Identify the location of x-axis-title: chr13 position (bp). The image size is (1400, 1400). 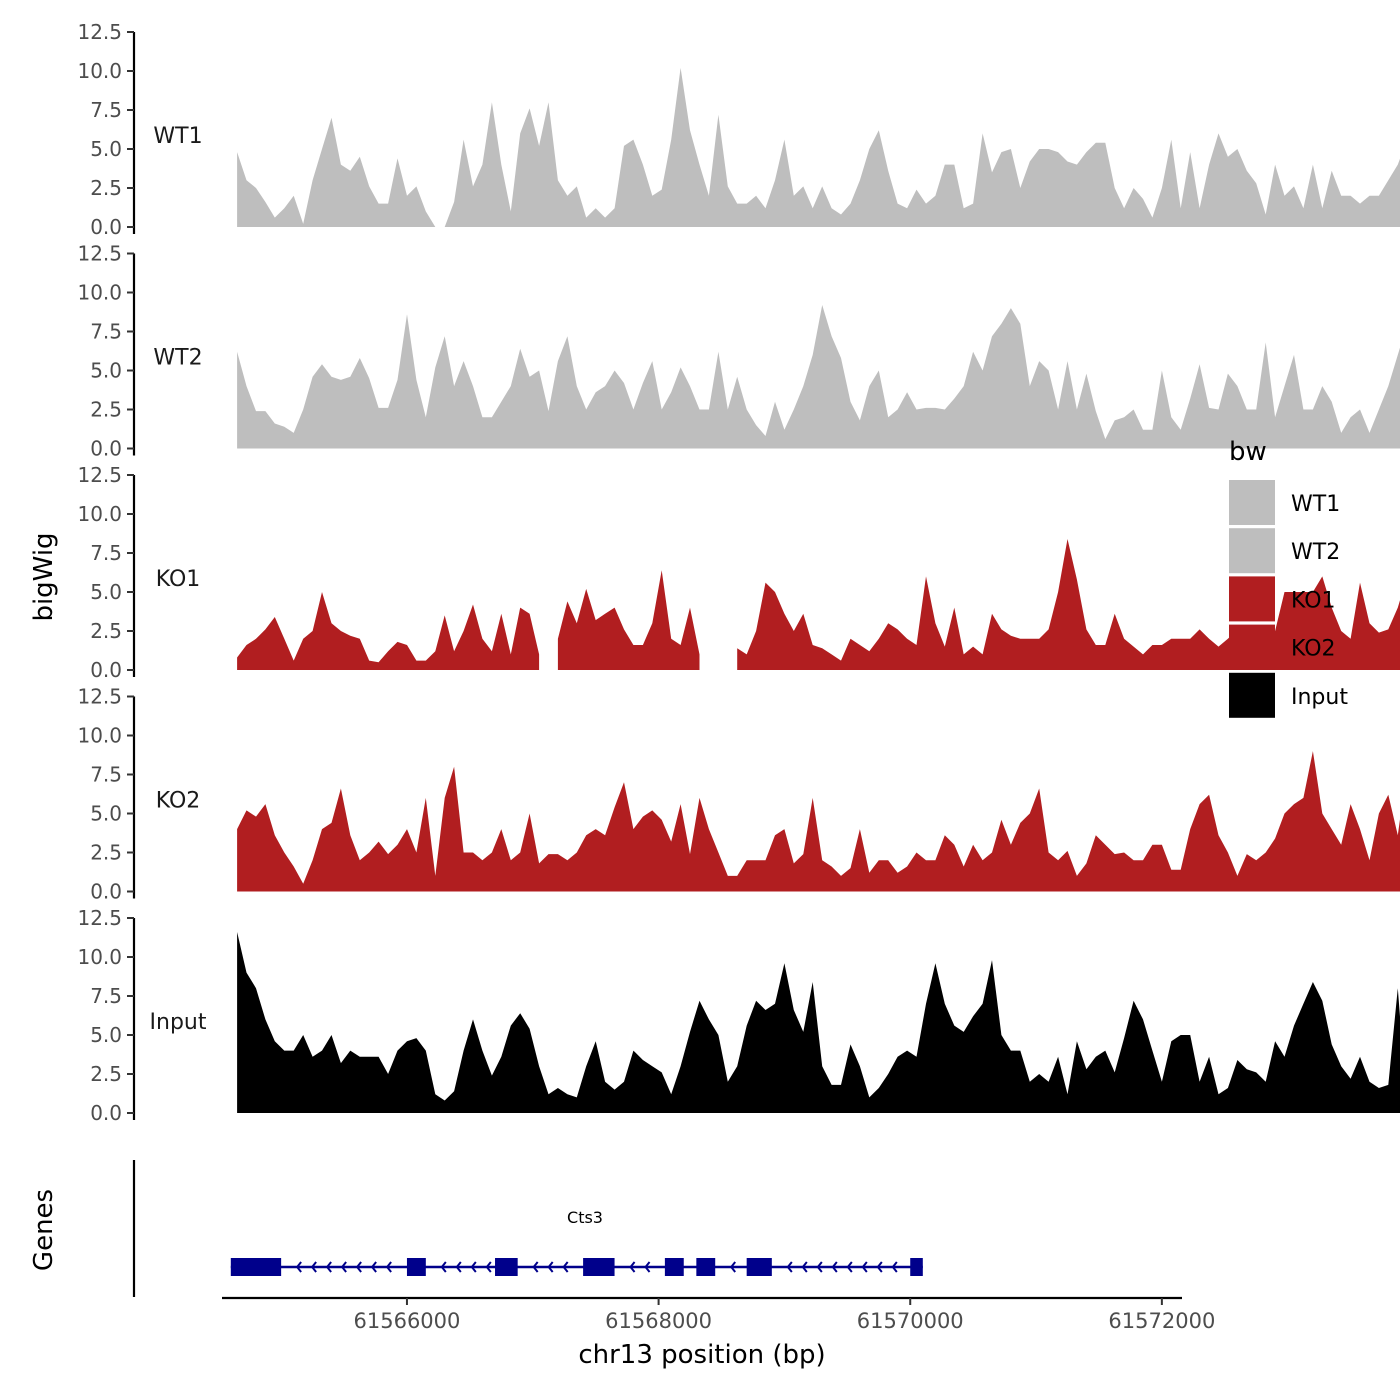
(701, 1355).